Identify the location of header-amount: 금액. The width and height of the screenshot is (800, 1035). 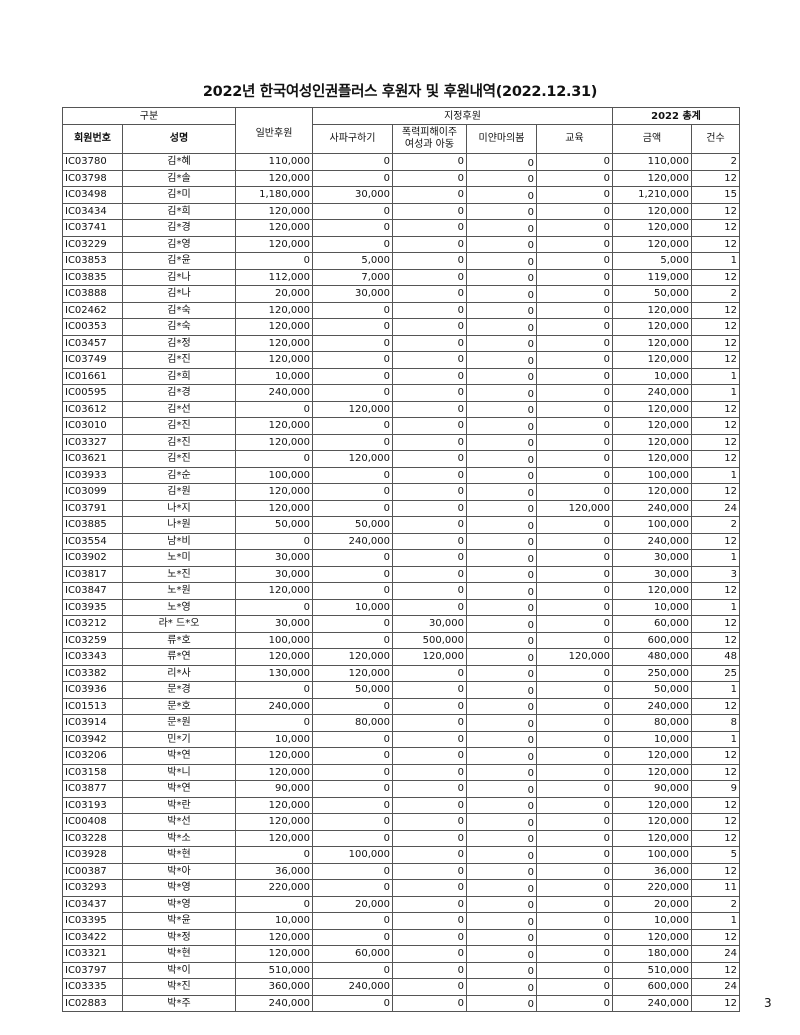
(652, 139).